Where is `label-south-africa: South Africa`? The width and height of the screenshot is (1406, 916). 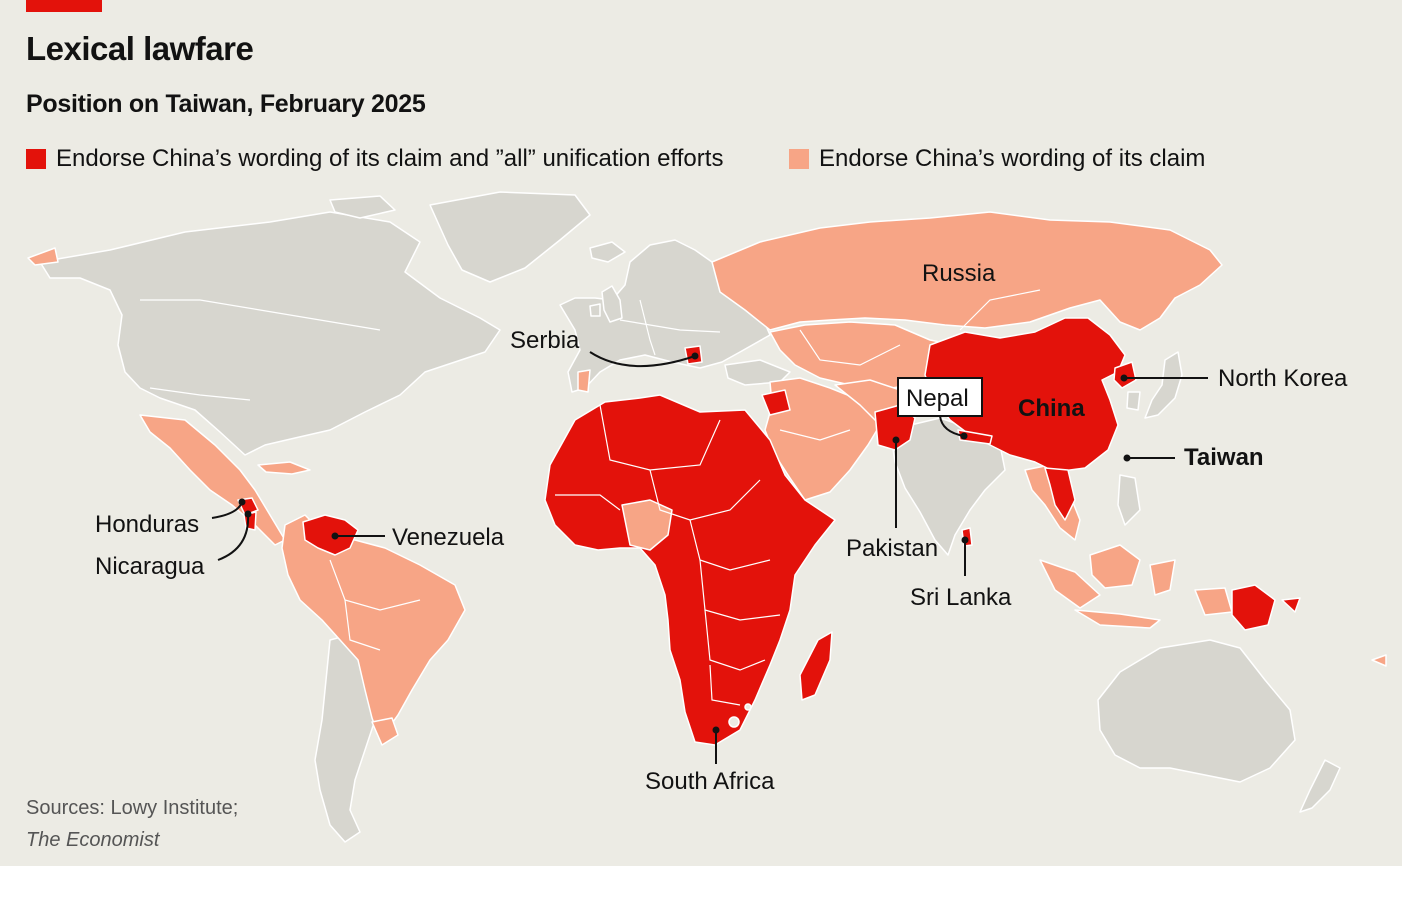 label-south-africa: South Africa is located at coordinates (710, 781).